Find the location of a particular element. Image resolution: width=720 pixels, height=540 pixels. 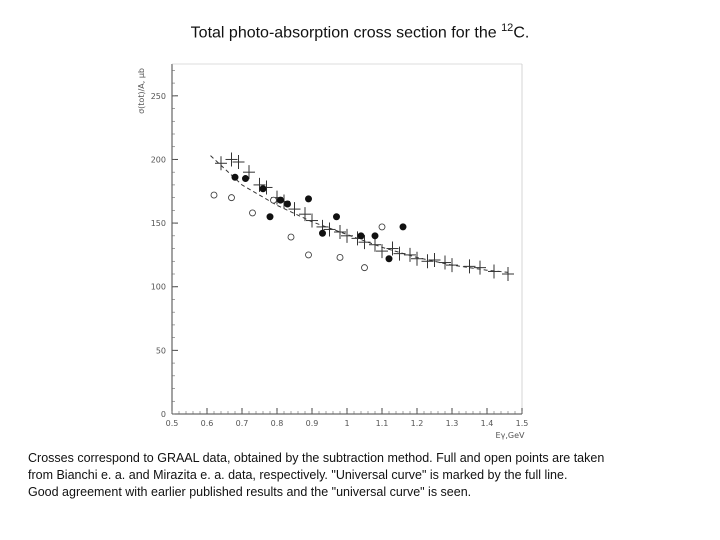

y-axis-label: σ(tot)/A, μb is located at coordinates (141, 91).